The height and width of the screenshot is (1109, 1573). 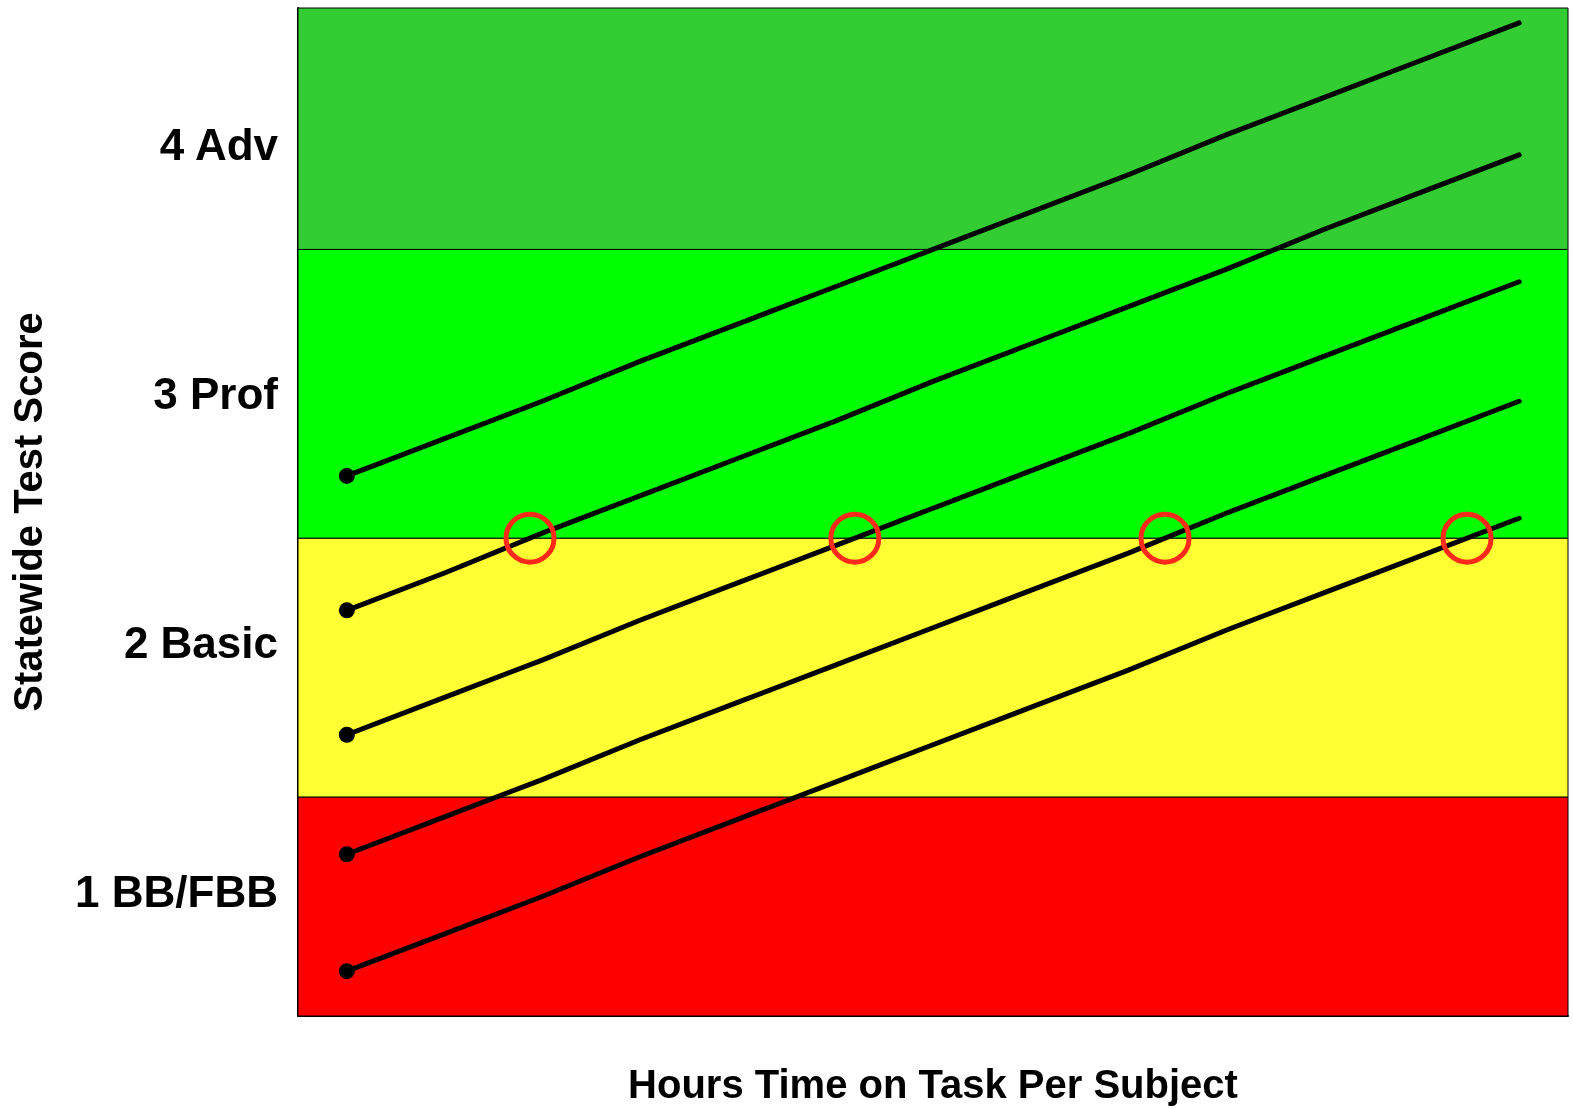 What do you see at coordinates (933, 1084) in the screenshot?
I see `x-axis-title: Hours Time on Task Per Subject` at bounding box center [933, 1084].